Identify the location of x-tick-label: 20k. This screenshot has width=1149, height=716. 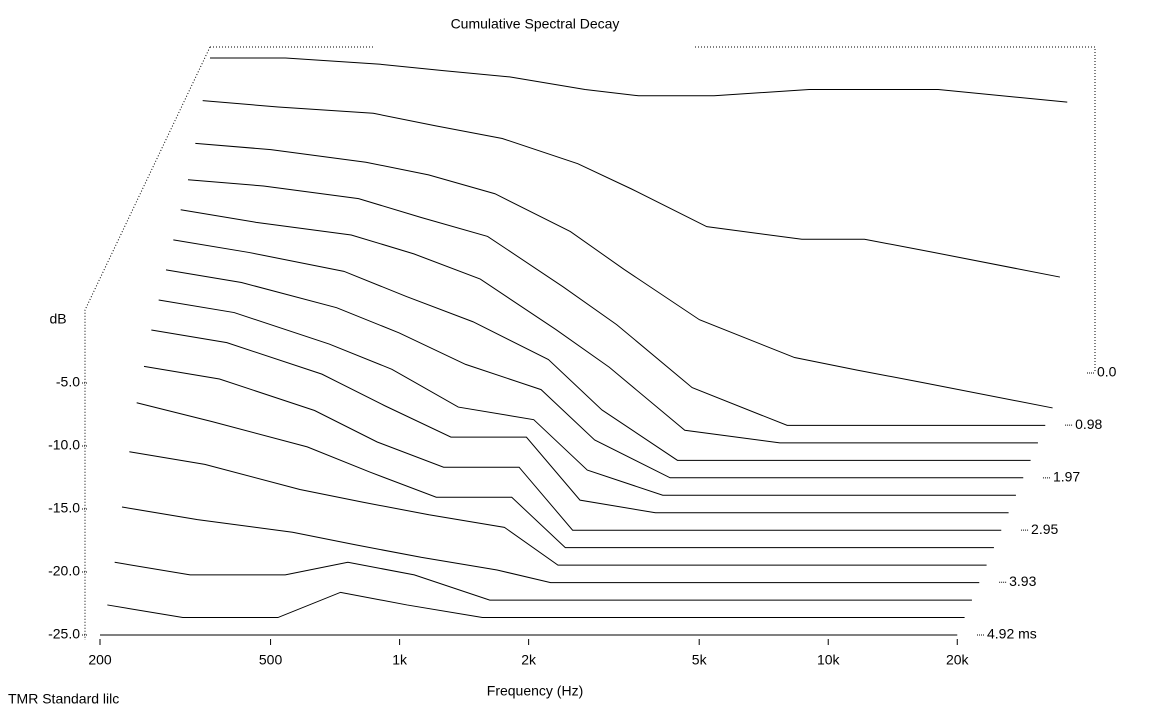
(958, 660).